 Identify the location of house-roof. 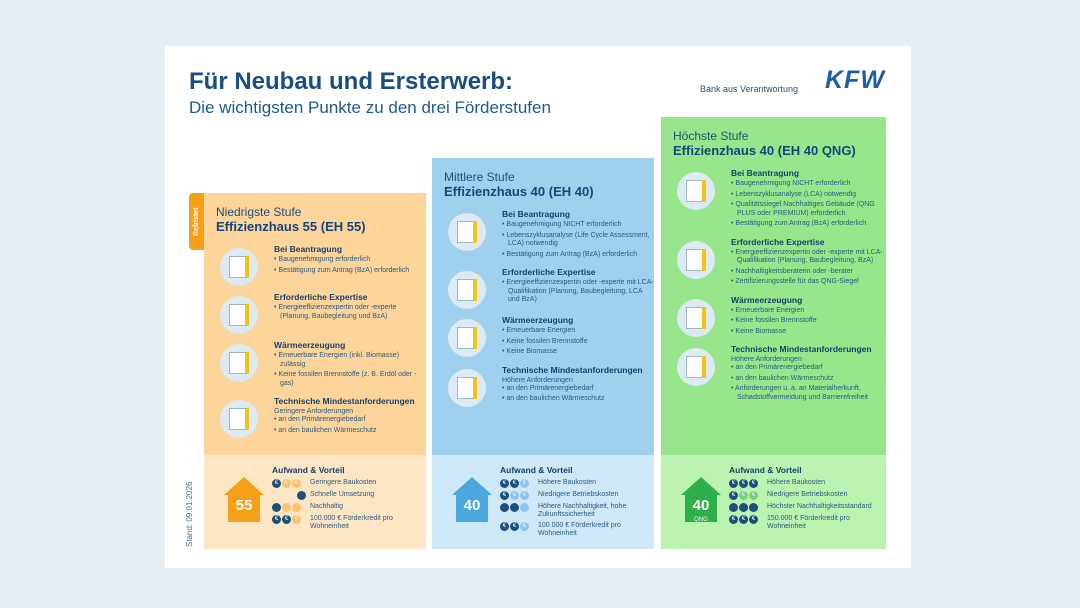
(701, 486).